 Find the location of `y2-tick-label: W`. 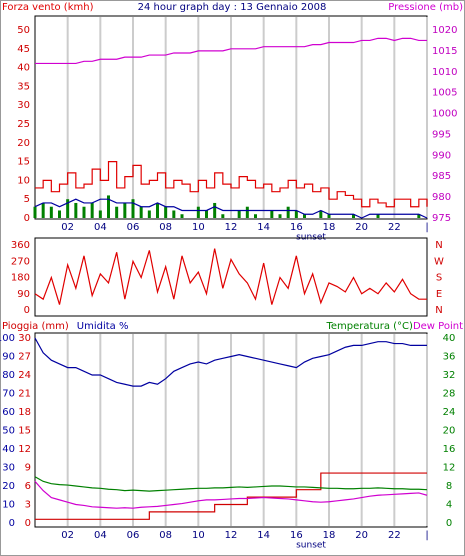

y2-tick-label: W is located at coordinates (439, 261).